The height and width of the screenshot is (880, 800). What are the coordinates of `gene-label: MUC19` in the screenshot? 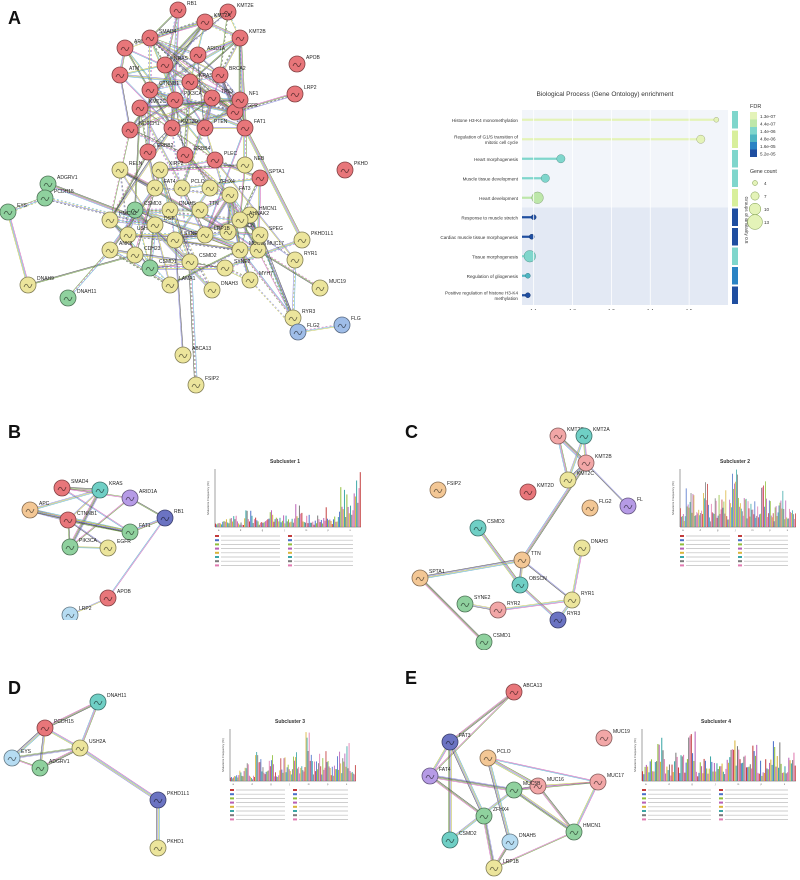 It's located at (337, 282).